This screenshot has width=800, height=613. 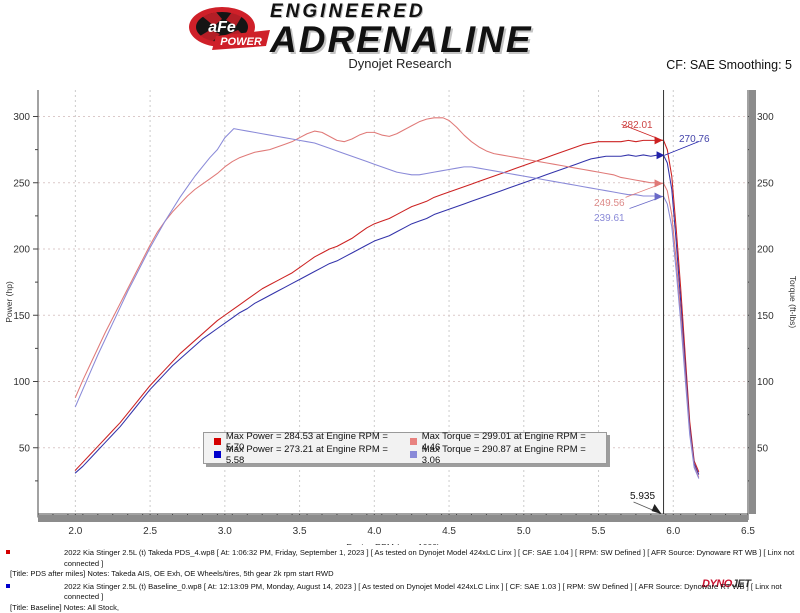 I want to click on svg-text: 5.5, so click(x=599, y=531).